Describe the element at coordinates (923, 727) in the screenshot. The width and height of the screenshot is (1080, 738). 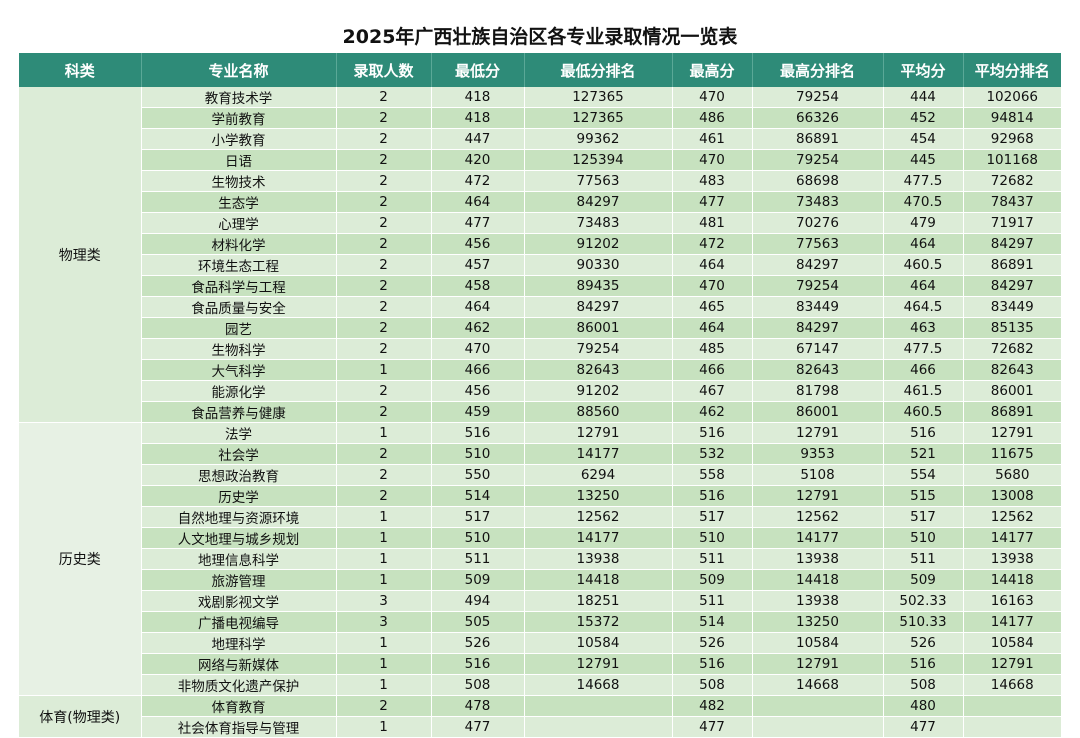
I see `value-cell: 477` at that location.